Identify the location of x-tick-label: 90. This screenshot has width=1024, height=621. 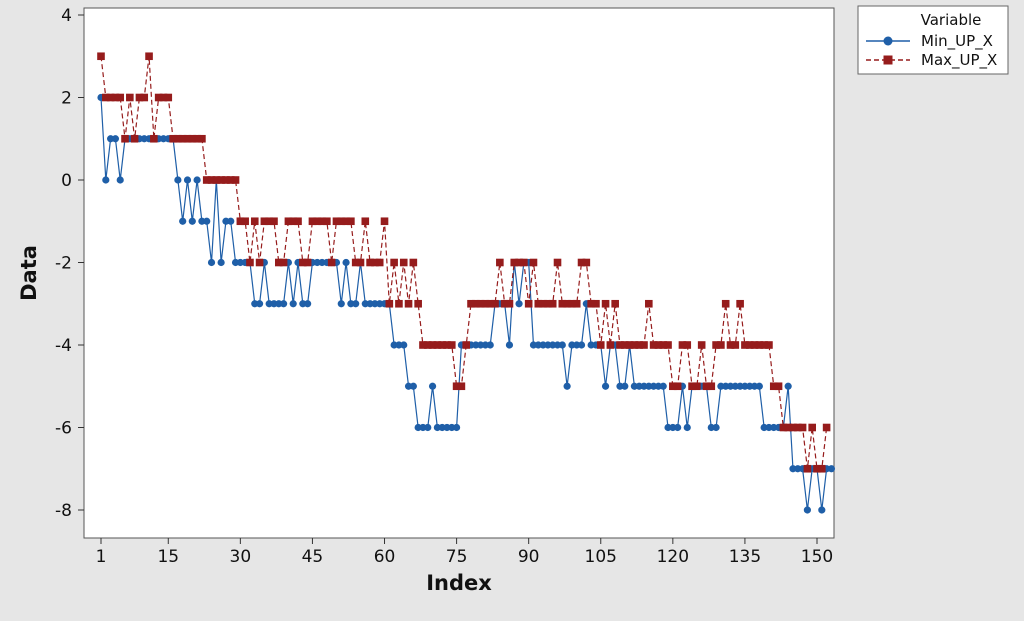
(529, 557).